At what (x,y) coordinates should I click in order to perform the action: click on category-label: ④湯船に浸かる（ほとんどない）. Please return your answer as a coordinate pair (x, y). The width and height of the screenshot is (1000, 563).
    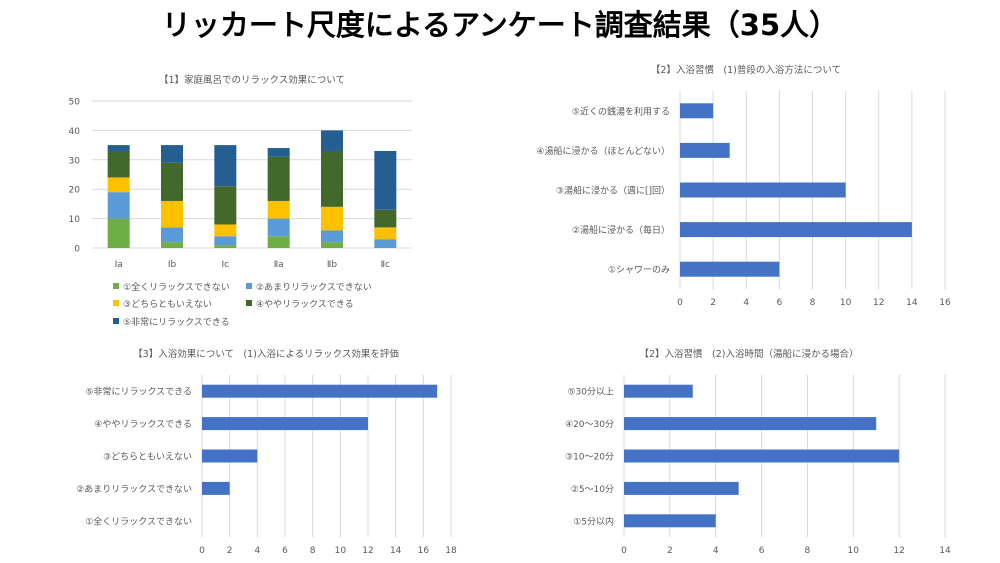
    Looking at the image, I should click on (603, 151).